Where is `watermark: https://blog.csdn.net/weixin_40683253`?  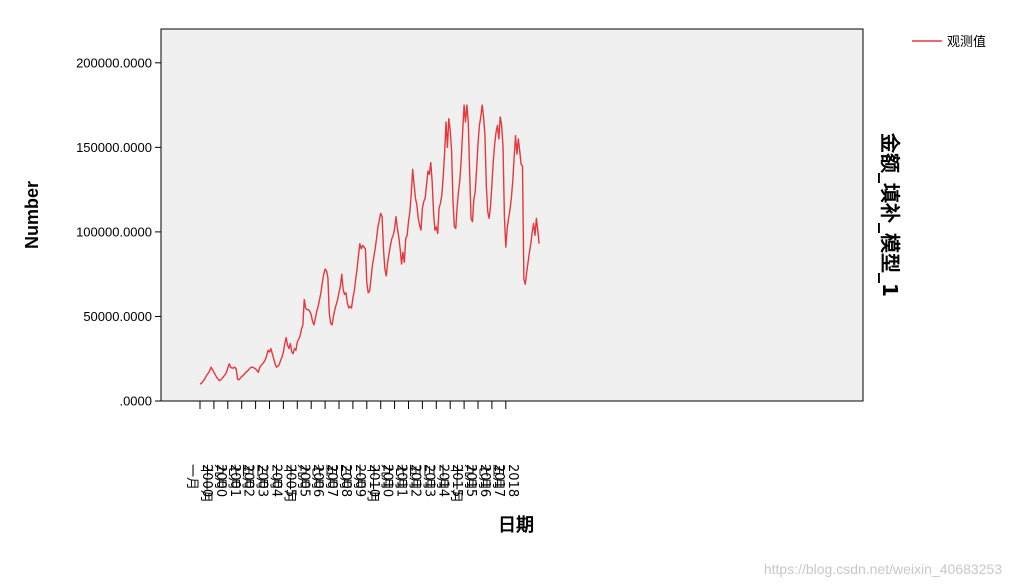
watermark: https://blog.csdn.net/weixin_40683253 is located at coordinates (883, 569).